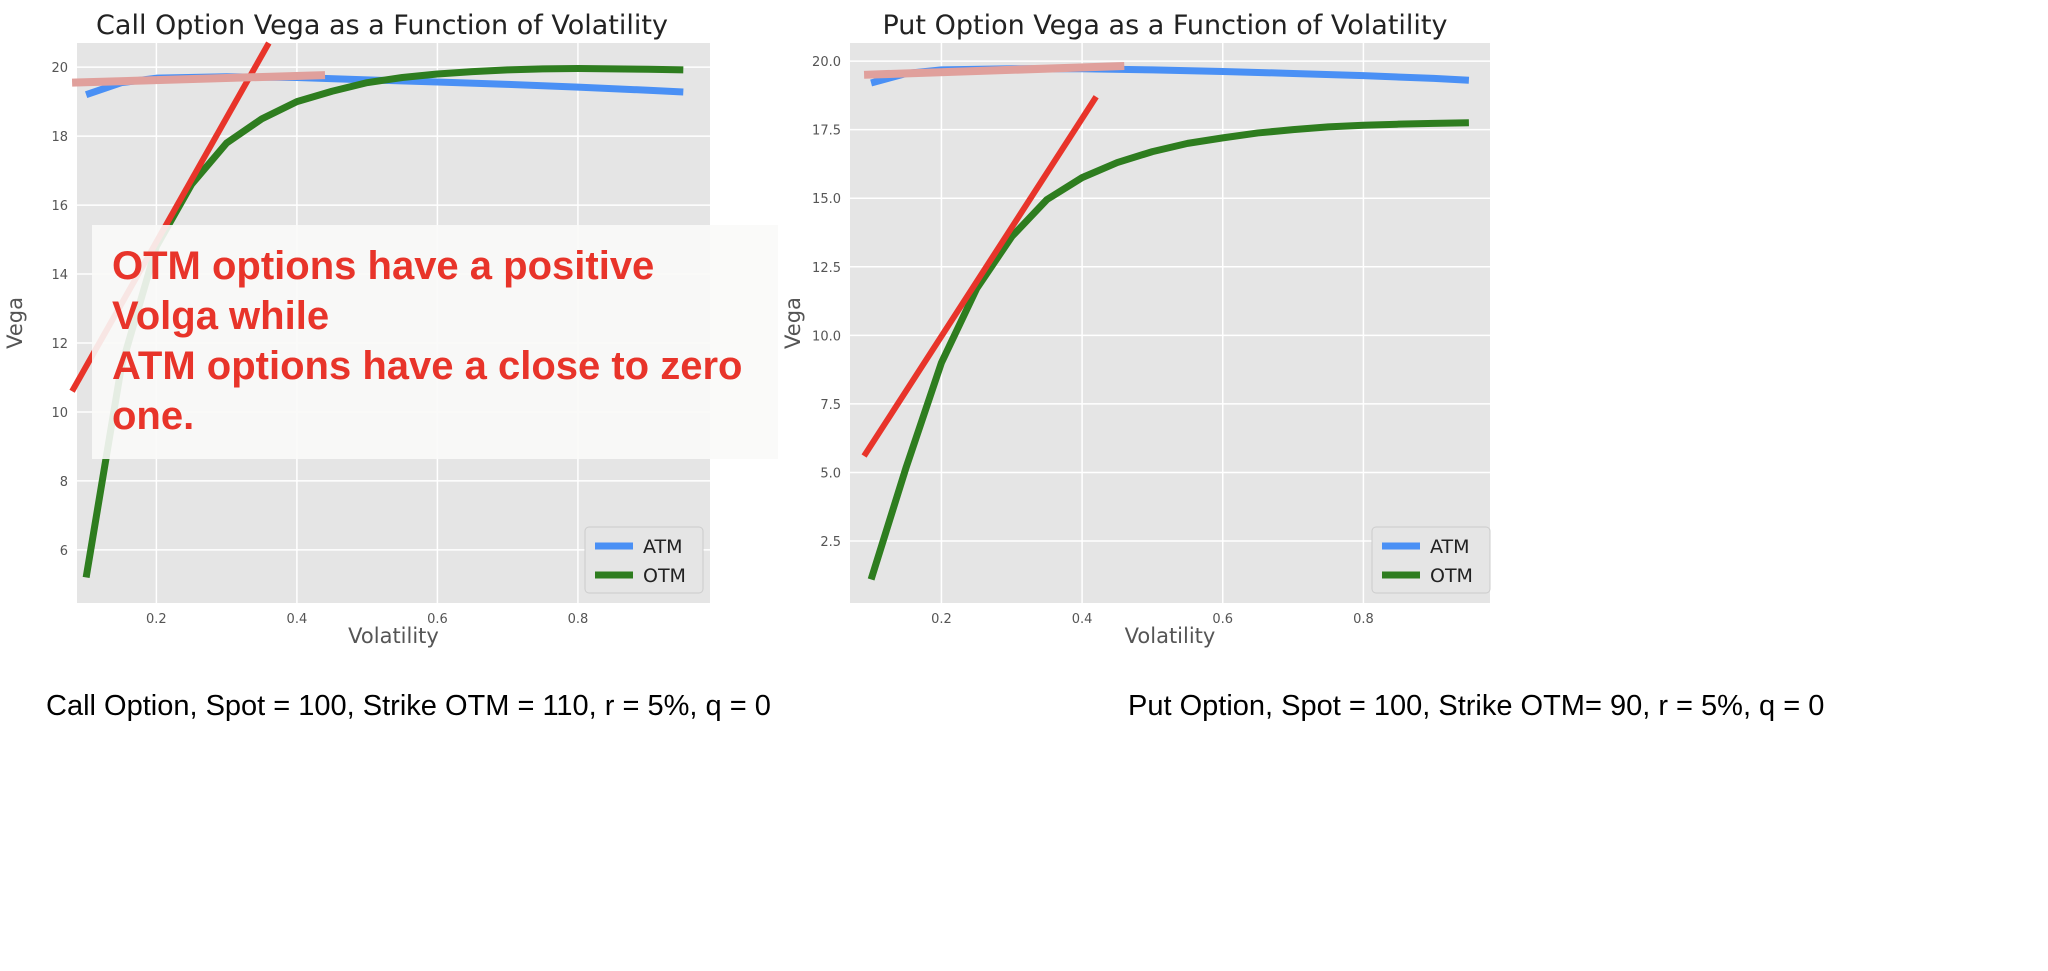 This screenshot has width=2048, height=971. Describe the element at coordinates (826, 336) in the screenshot. I see `y-tick-label: 10.0` at that location.